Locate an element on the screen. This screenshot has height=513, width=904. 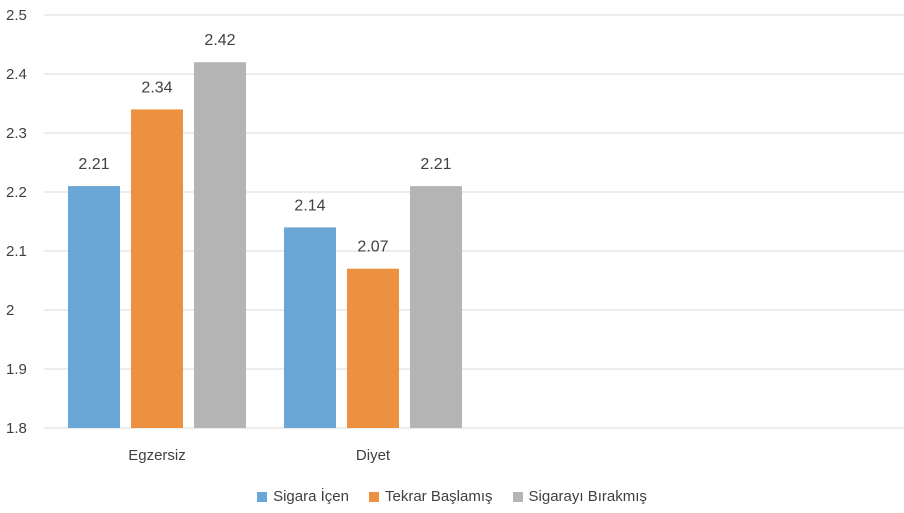
data-label: 2.07 is located at coordinates (372, 247).